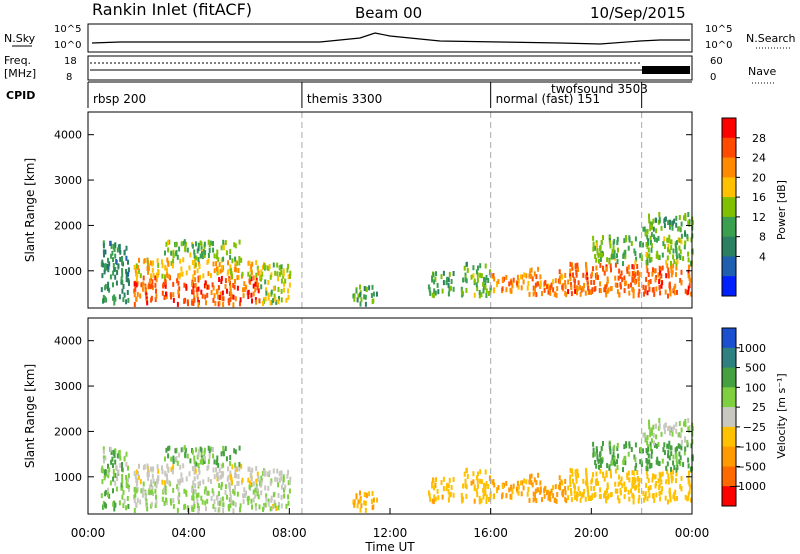 Image resolution: width=800 pixels, height=554 pixels. Describe the element at coordinates (781, 415) in the screenshot. I see `velocity-colorbar-label: Velocity [m s⁻¹]` at that location.